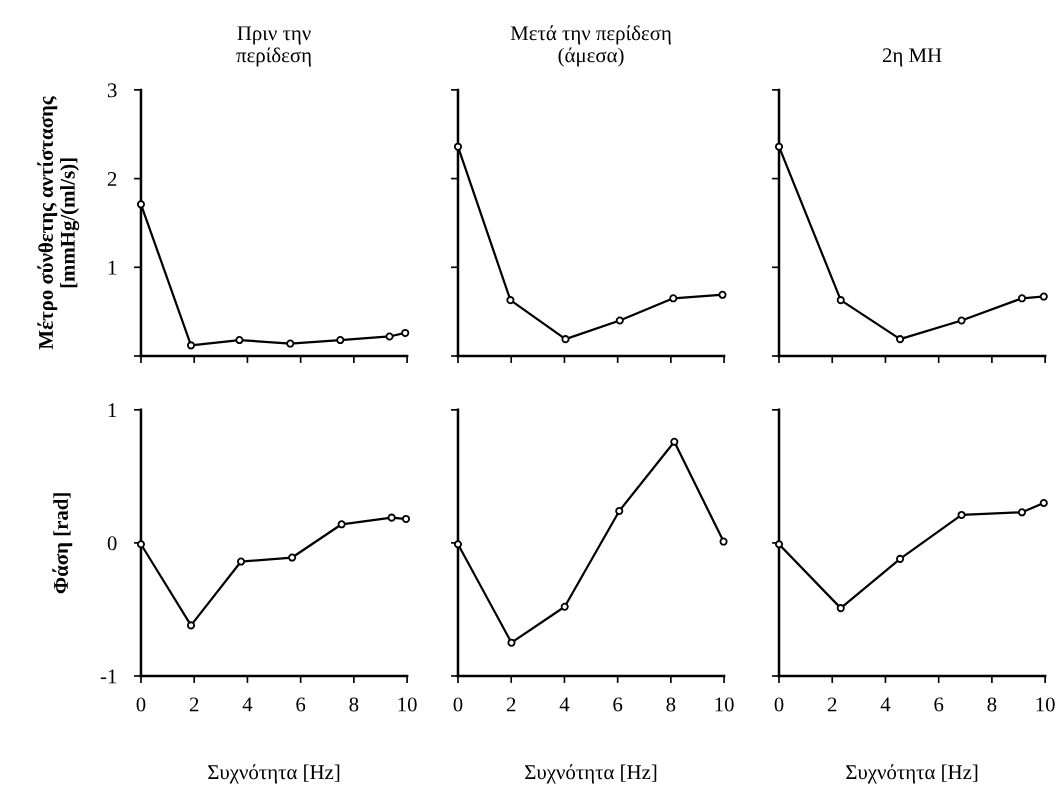 This screenshot has height=785, width=1056. Describe the element at coordinates (62, 543) in the screenshot. I see `y-axis-title: Φάση [rad]` at that location.